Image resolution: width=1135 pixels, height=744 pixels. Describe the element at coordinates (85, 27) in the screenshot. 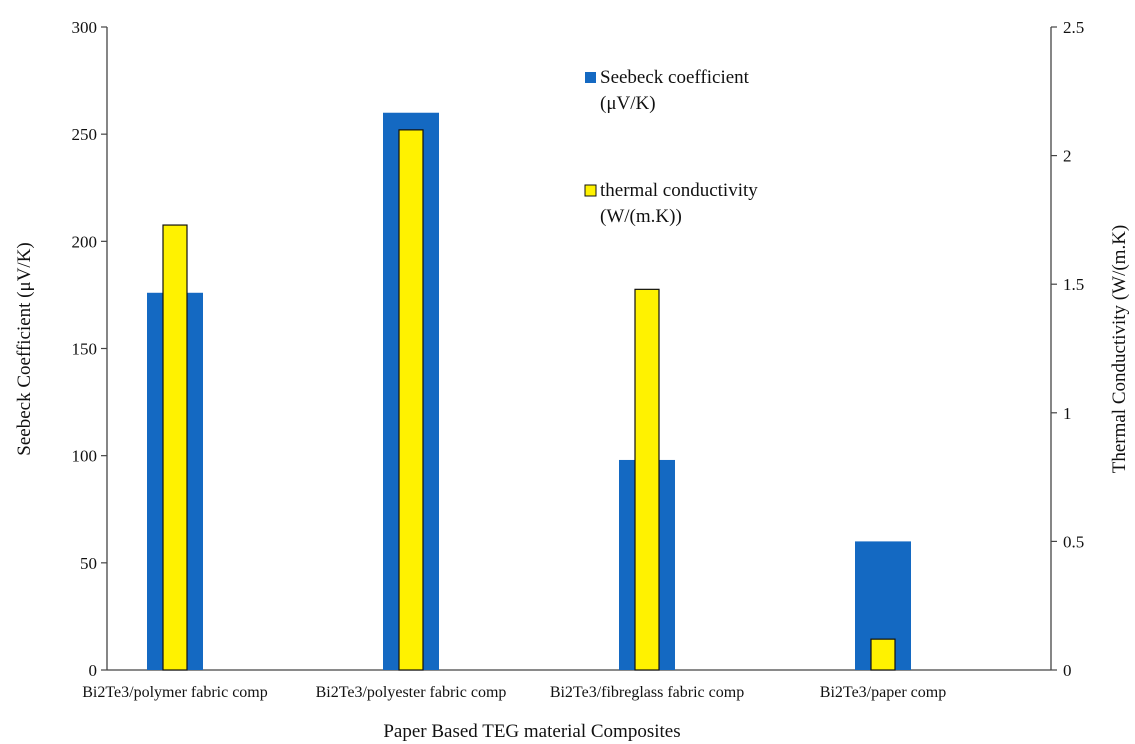

I see `y-tick-label: 300` at that location.